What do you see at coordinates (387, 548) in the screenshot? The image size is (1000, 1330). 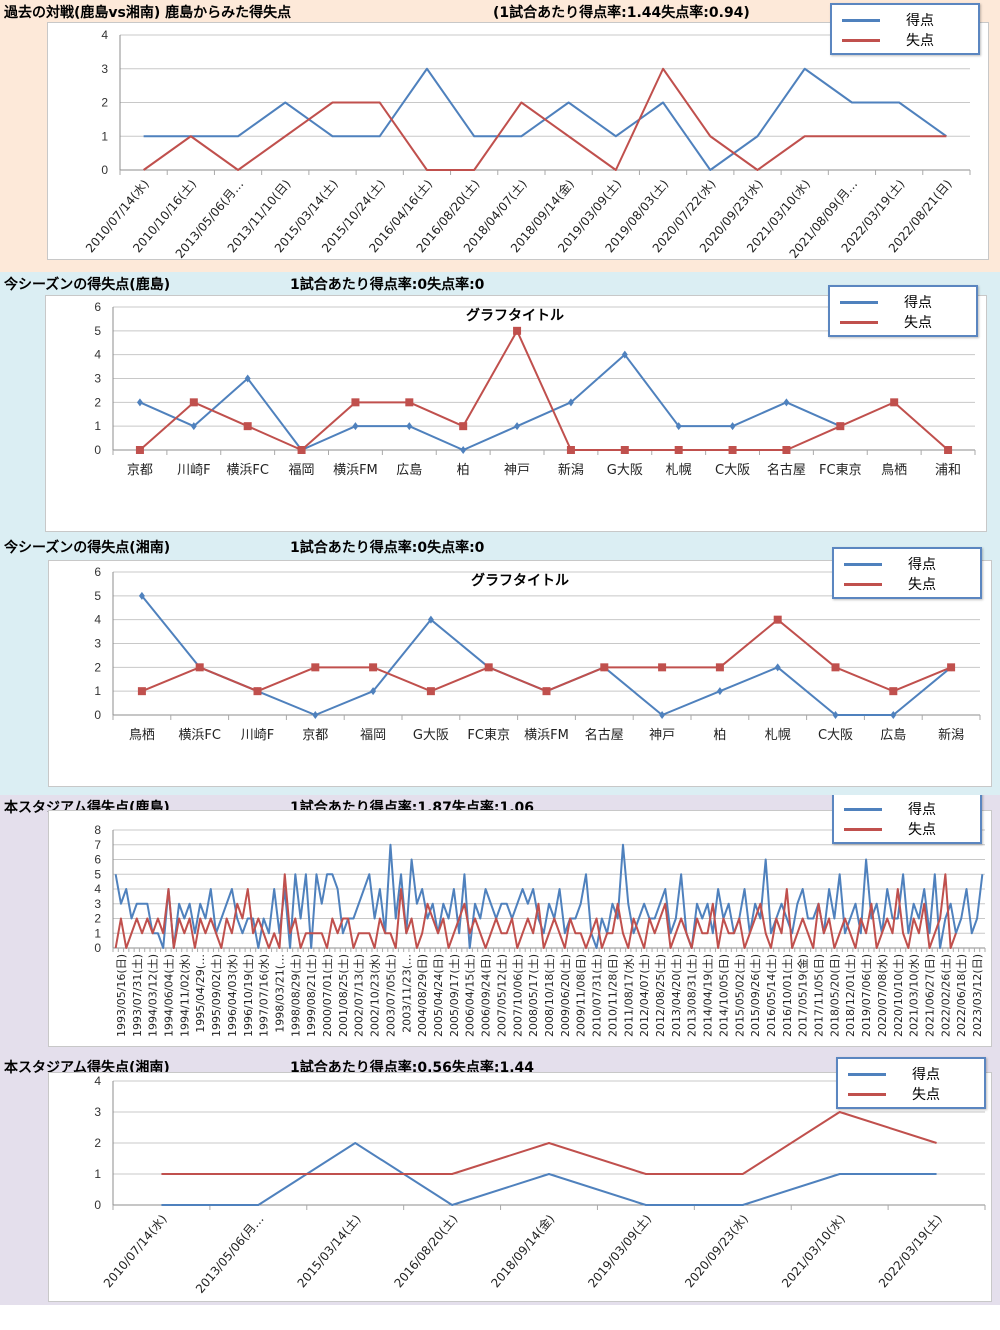 I see `section-rate: 1試合あたり得点率:0失点率:0` at bounding box center [387, 548].